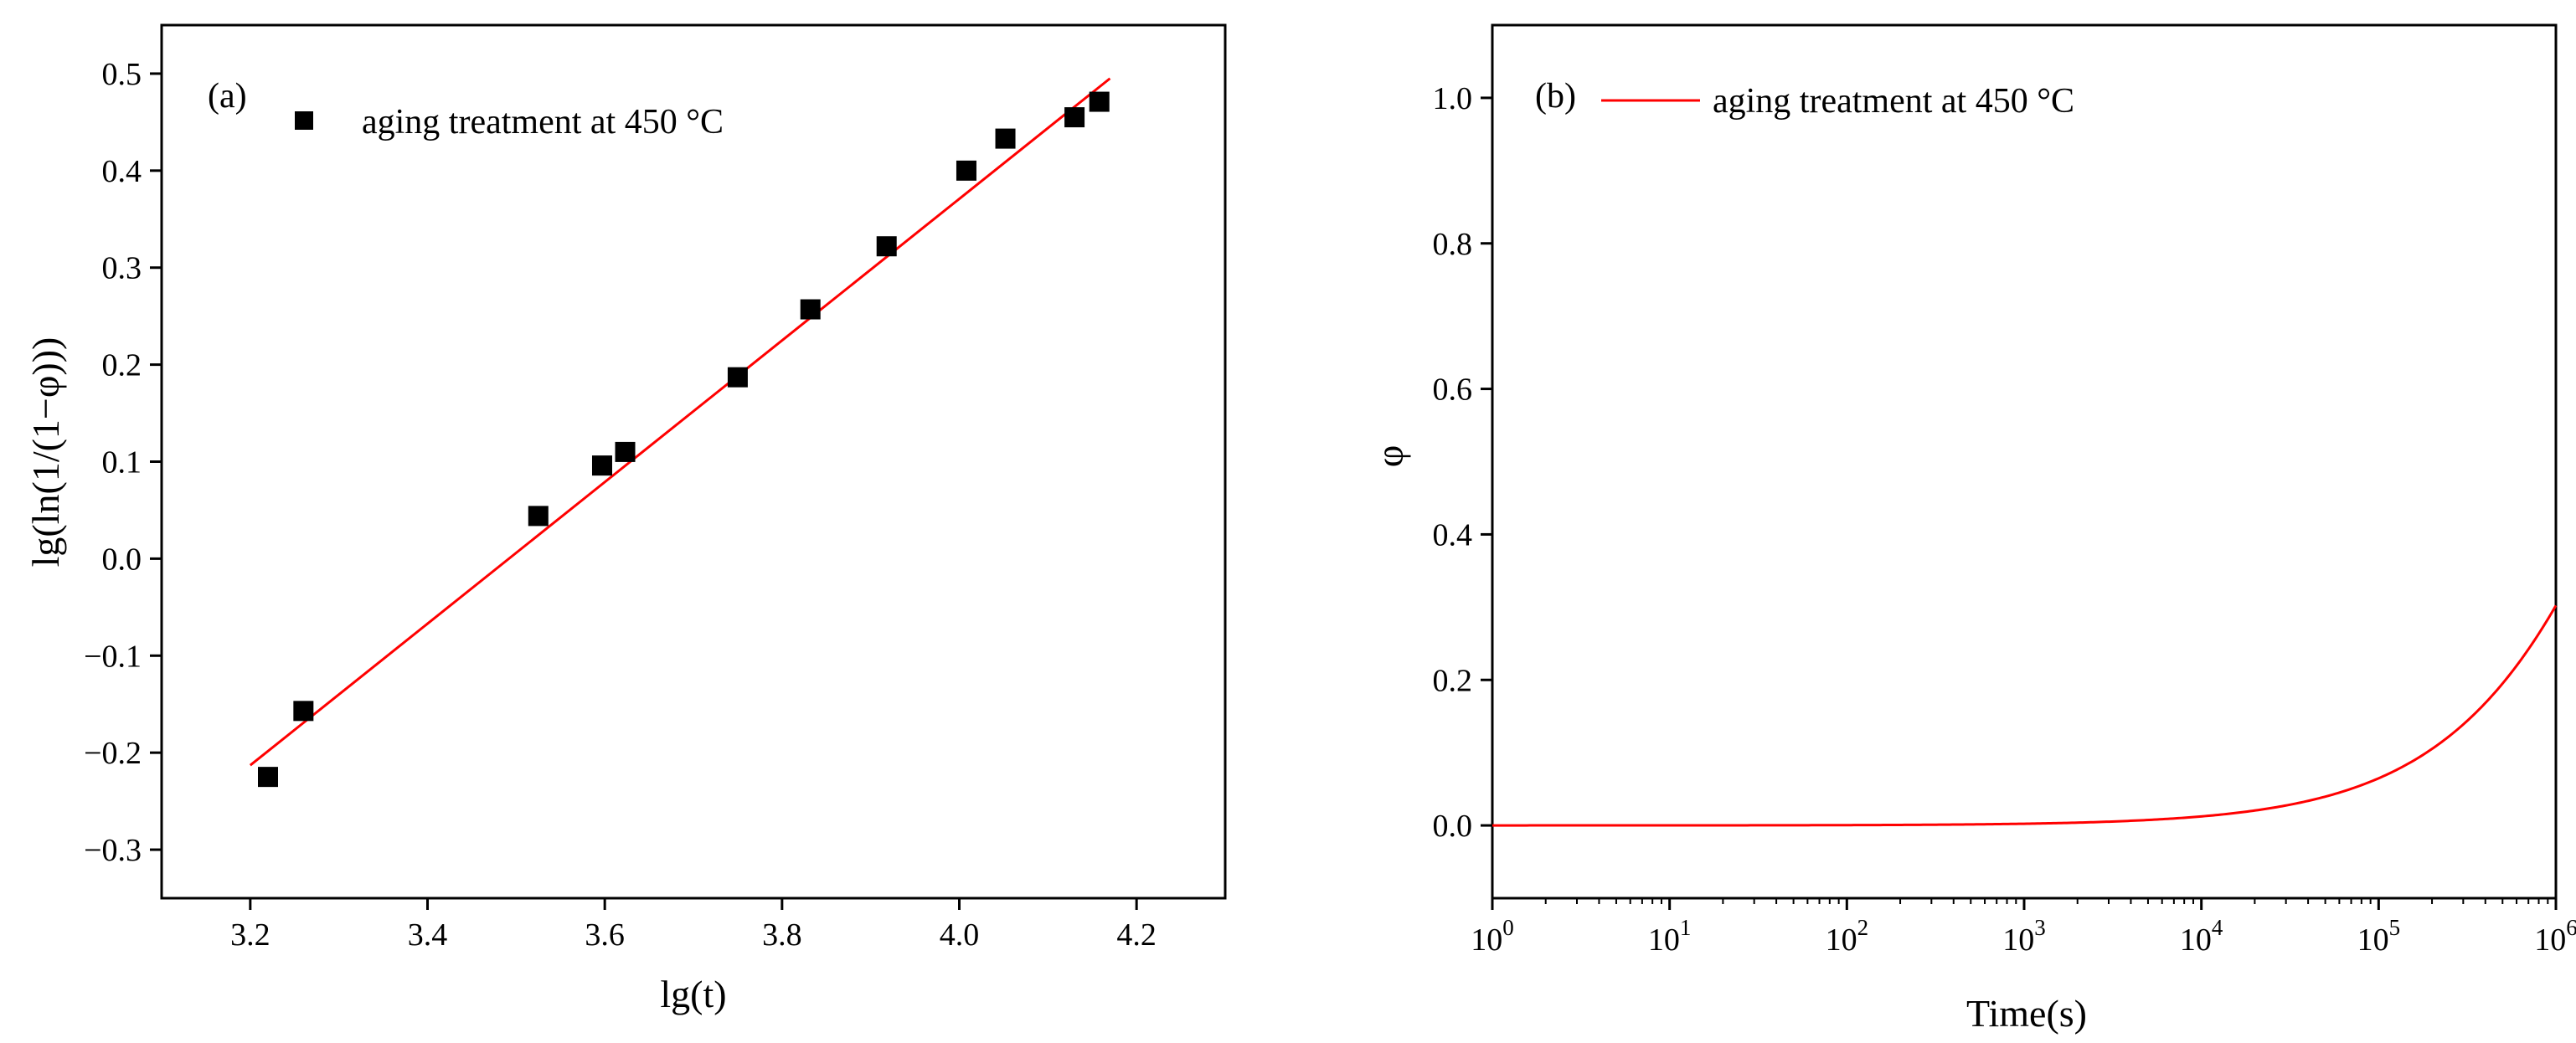  I want to click on panel-b-x-axis: 10⁰ 10¹ 10² 10³ 10⁴ 10⁵ 10⁶, so click(2024, 928).